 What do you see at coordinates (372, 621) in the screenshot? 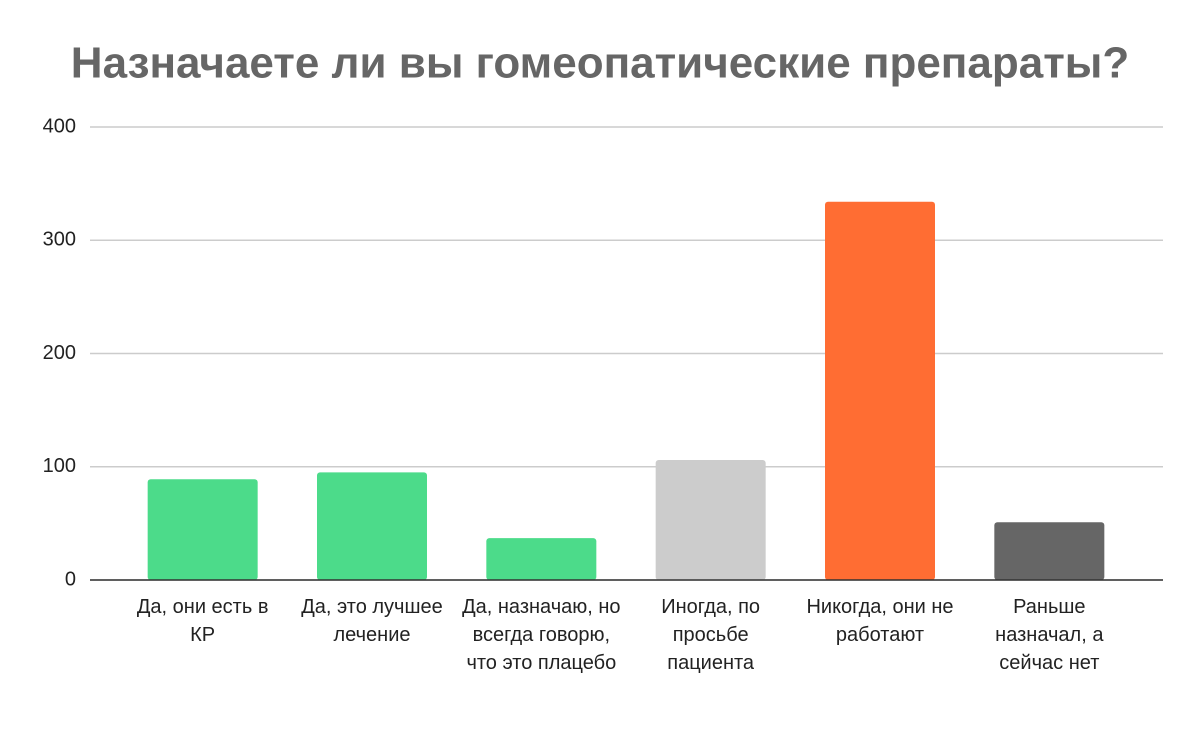
I see `x-tick-label: Да, это лучшее лечение` at bounding box center [372, 621].